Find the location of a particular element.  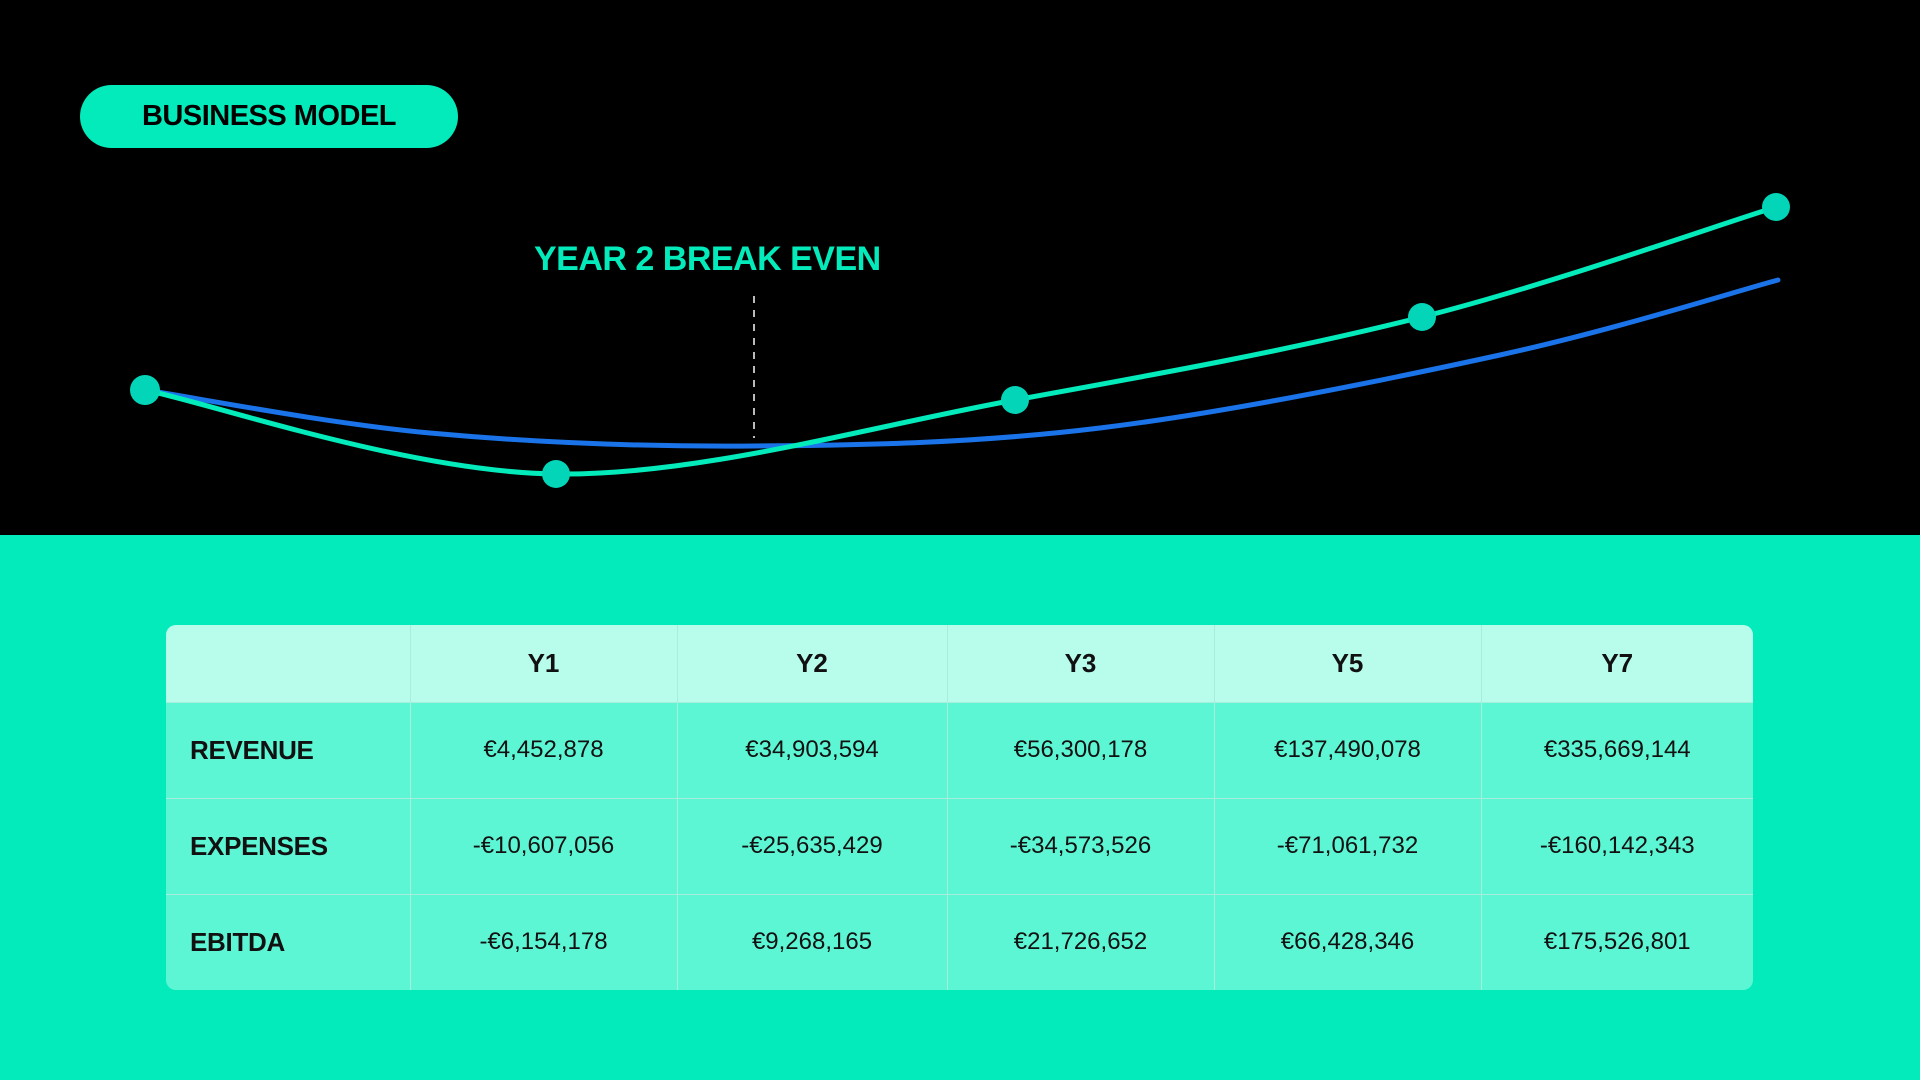

table-cell: -€160,142,343 is located at coordinates (1616, 846).